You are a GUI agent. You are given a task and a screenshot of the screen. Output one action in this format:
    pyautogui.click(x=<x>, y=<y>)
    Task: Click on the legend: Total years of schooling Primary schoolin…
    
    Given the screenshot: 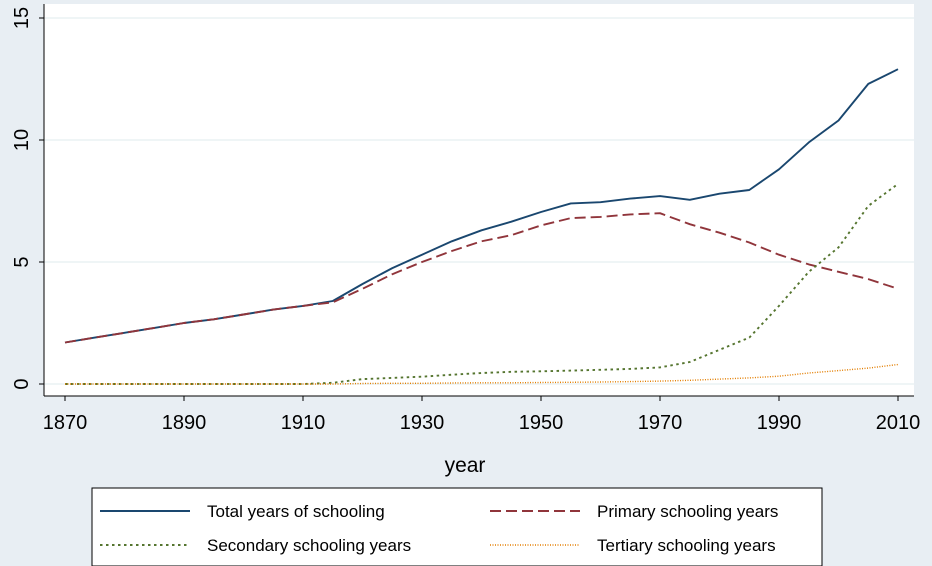 What is the action you would take?
    pyautogui.click(x=457, y=526)
    